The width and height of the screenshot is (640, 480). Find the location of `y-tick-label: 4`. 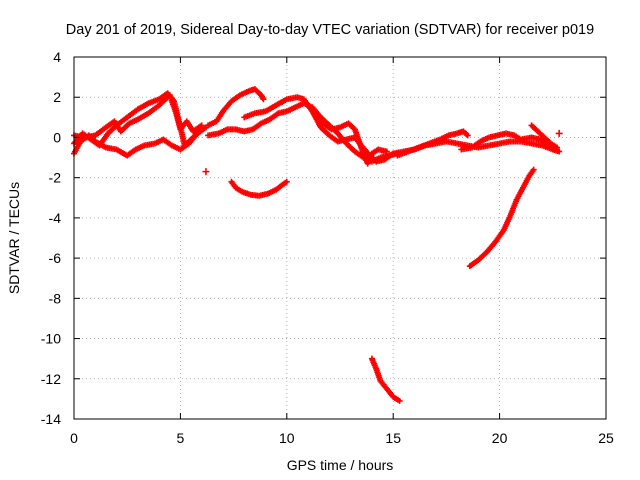

y-tick-label: 4 is located at coordinates (57, 57).